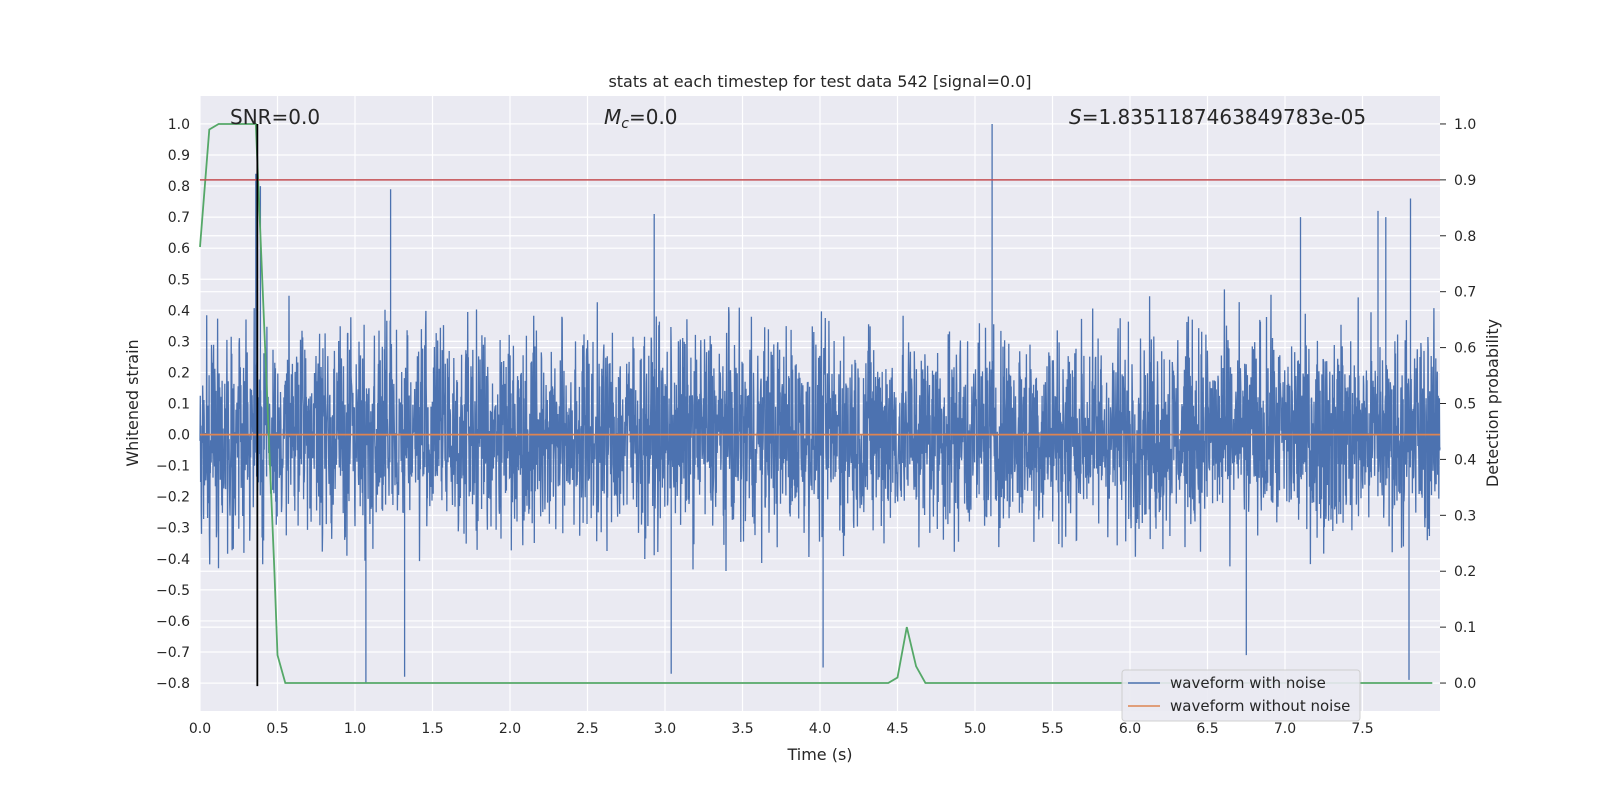 The width and height of the screenshot is (1600, 804). Describe the element at coordinates (641, 118) in the screenshot. I see `chirp-mass-annotation: Mc=0.0` at that location.